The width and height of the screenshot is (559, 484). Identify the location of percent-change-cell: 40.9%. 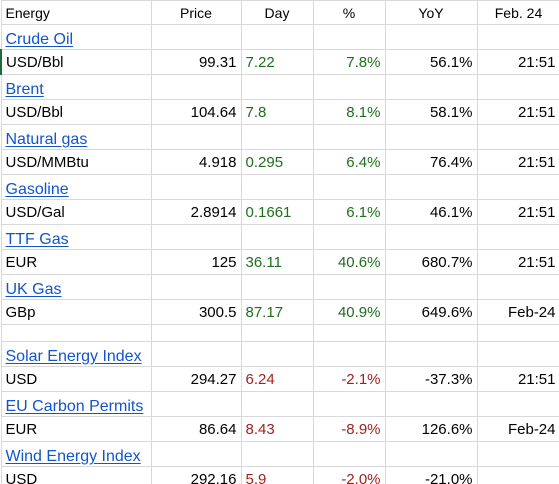
(349, 312).